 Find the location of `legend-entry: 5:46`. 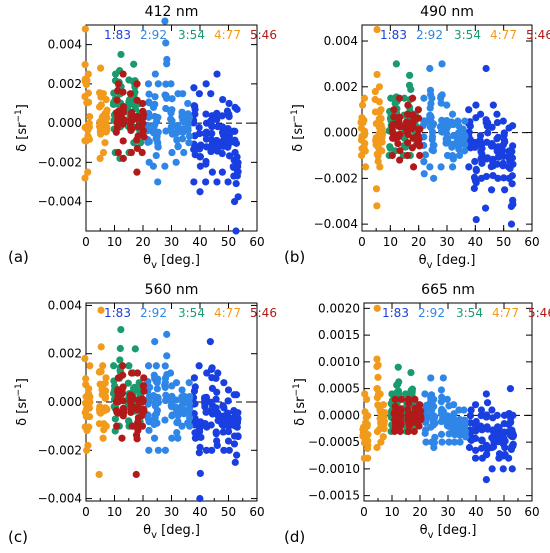

legend-entry: 5:46 is located at coordinates (263, 35).